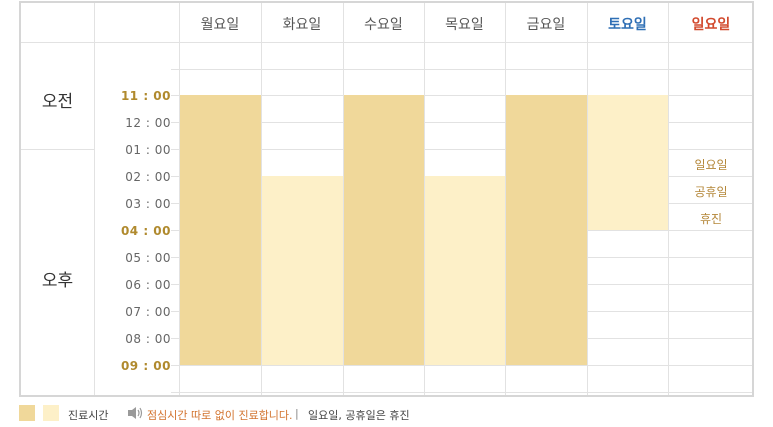  What do you see at coordinates (57, 102) in the screenshot?
I see `period-am-label: 오전` at bounding box center [57, 102].